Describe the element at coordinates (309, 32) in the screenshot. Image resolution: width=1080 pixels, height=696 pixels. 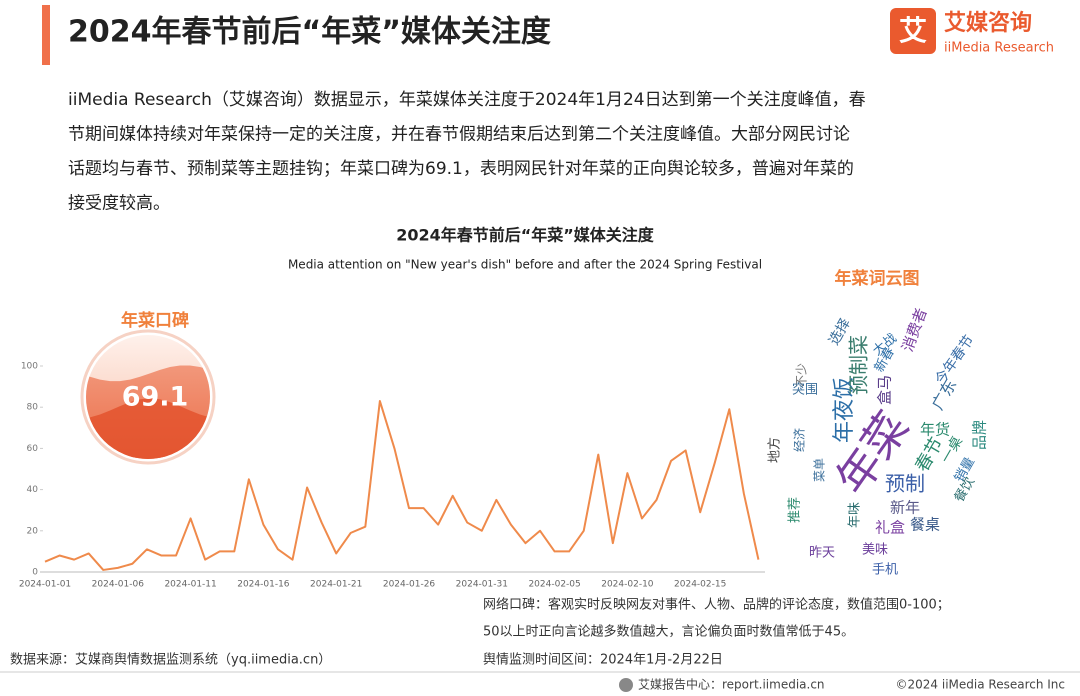
I see `page-title: 2024年春节前后“年菜”媒体关注度` at that location.